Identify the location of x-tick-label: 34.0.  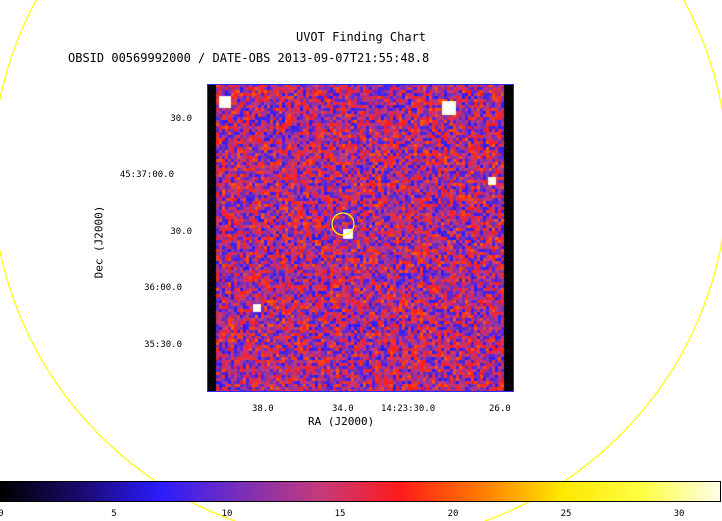
(343, 409).